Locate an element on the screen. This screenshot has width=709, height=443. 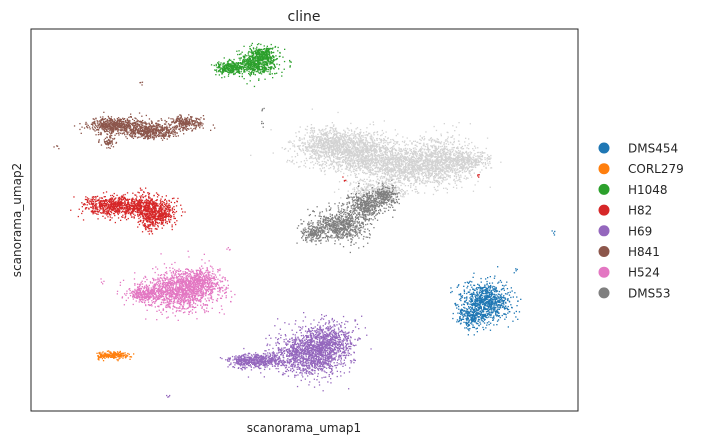
legend-label: H841 is located at coordinates (644, 252).